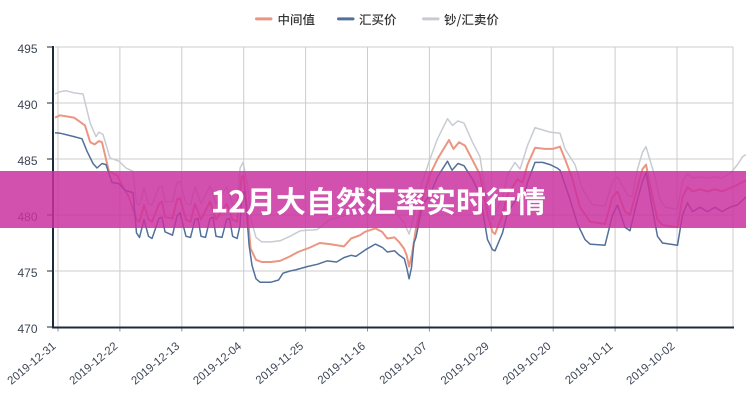 This screenshot has width=746, height=400. What do you see at coordinates (527, 363) in the screenshot?
I see `svg-text: 2019-10-20` at bounding box center [527, 363].